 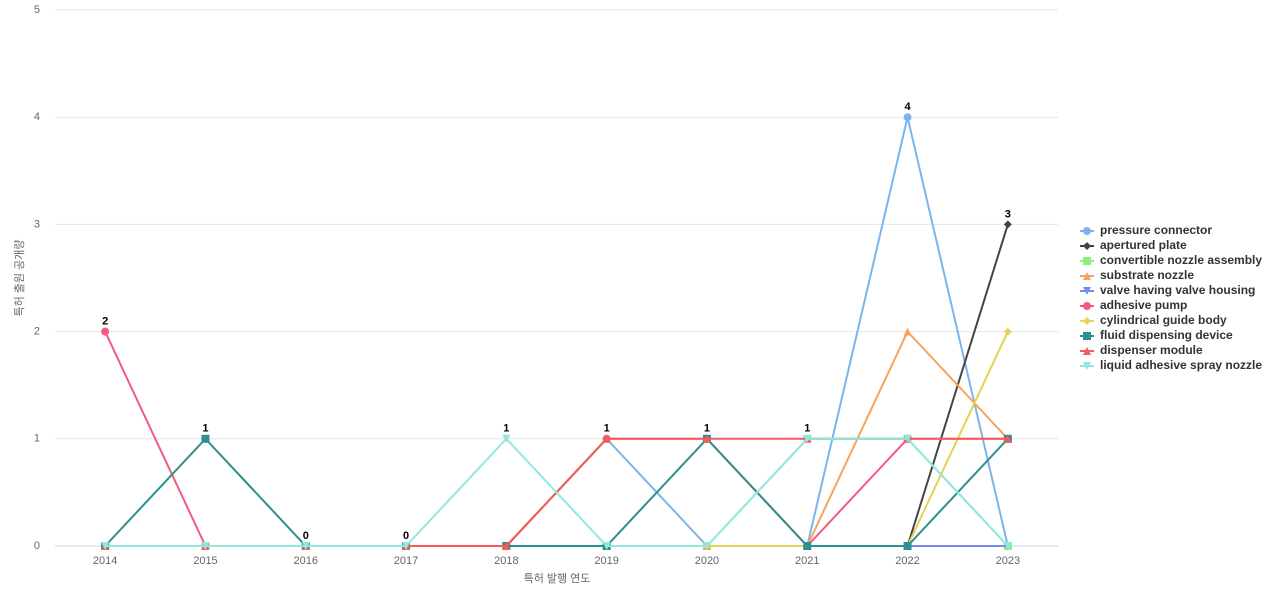 What do you see at coordinates (1143, 305) in the screenshot?
I see `legend-label: adhesive pump` at bounding box center [1143, 305].